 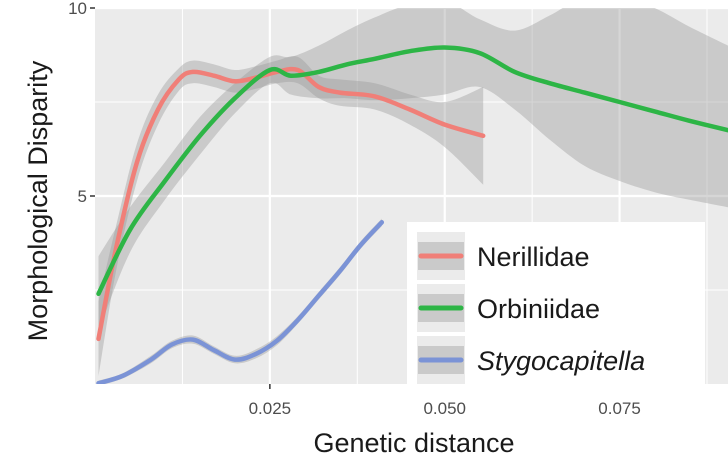 I want to click on x-tick-label: 0.075, so click(x=619, y=408).